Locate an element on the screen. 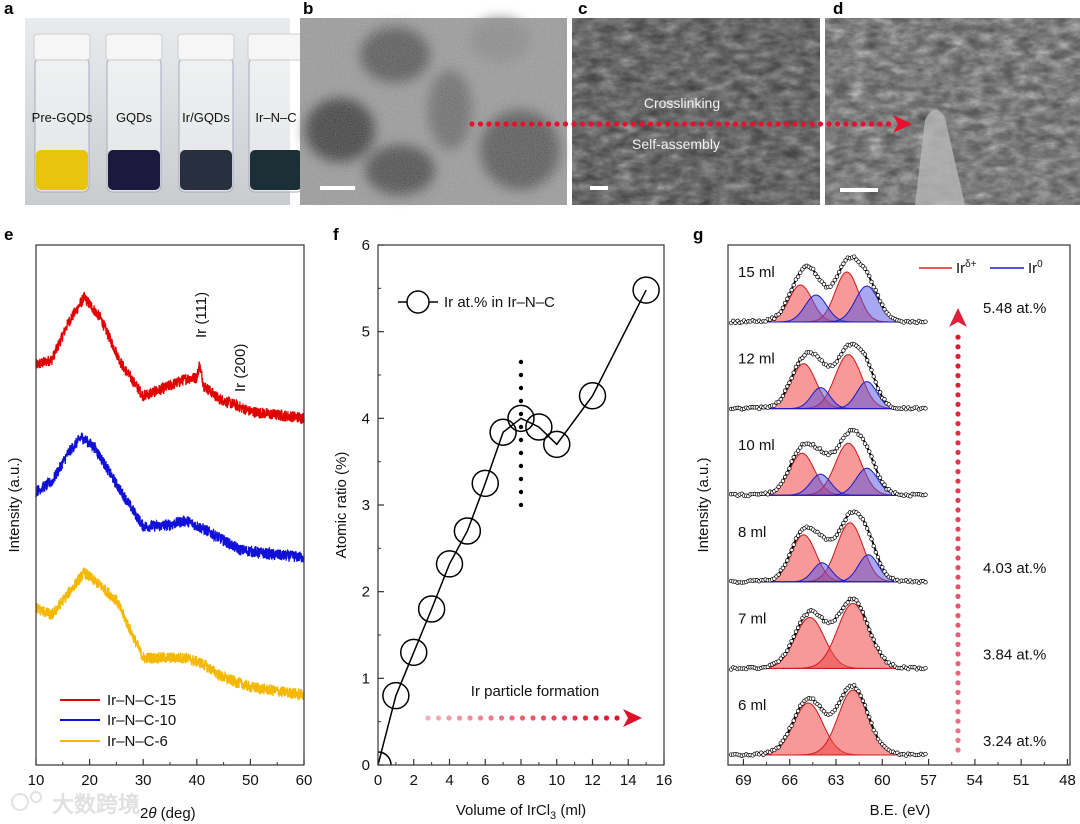 This screenshot has height=824, width=1080. vial-contents is located at coordinates (276, 170).